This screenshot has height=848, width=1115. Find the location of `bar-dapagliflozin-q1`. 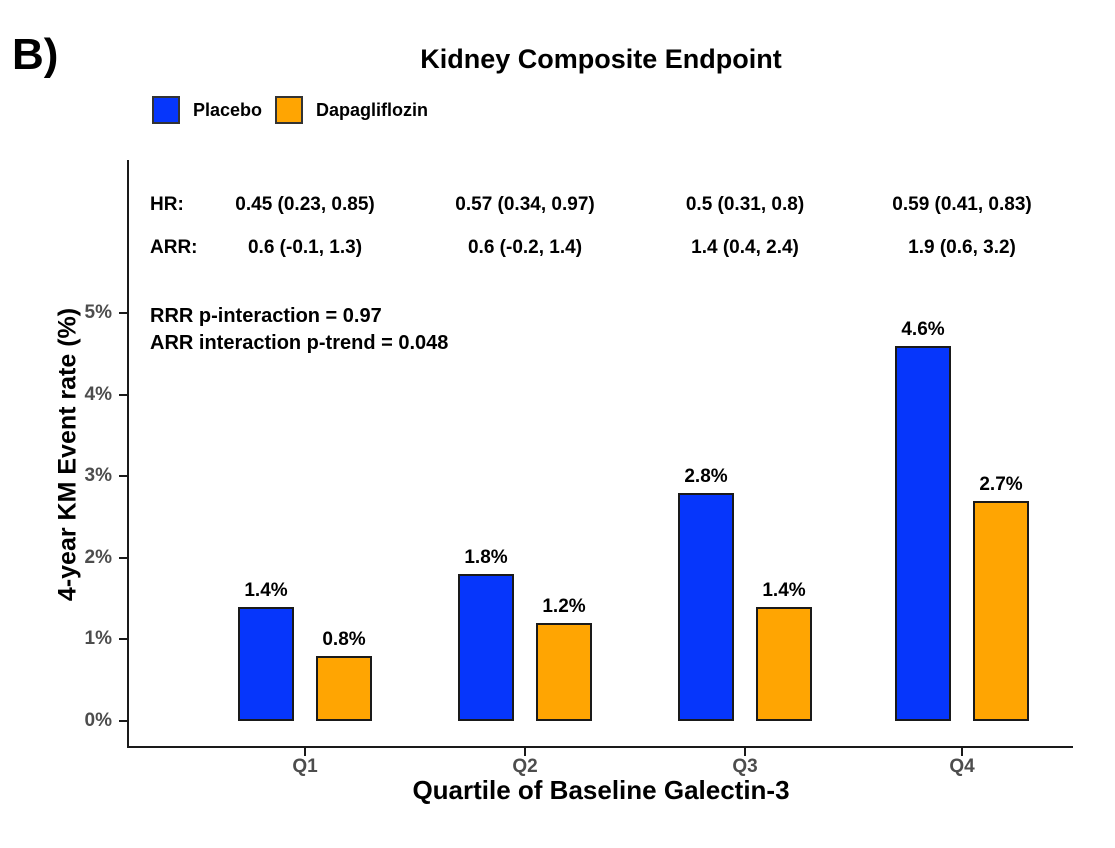

bar-dapagliflozin-q1 is located at coordinates (344, 688).